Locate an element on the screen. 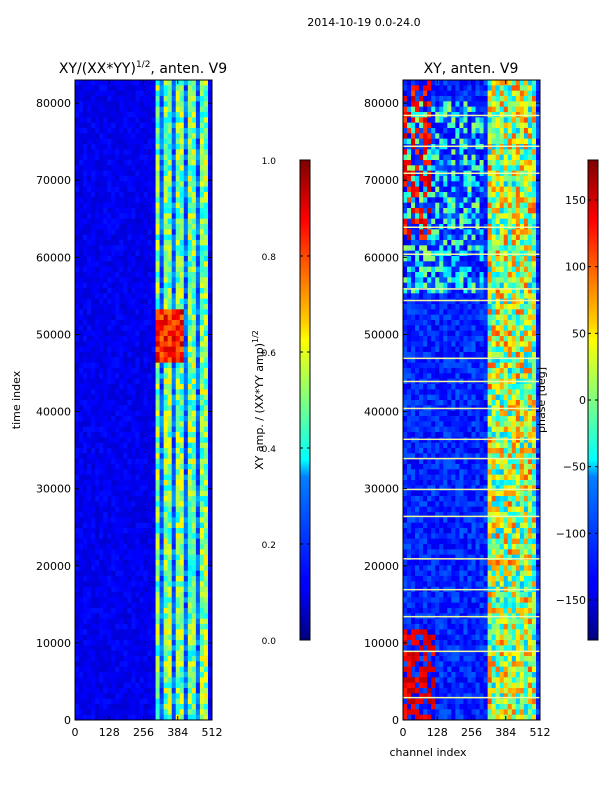  figure-suptitle: 2014-10-19 0.0-24.0 is located at coordinates (363, 22).